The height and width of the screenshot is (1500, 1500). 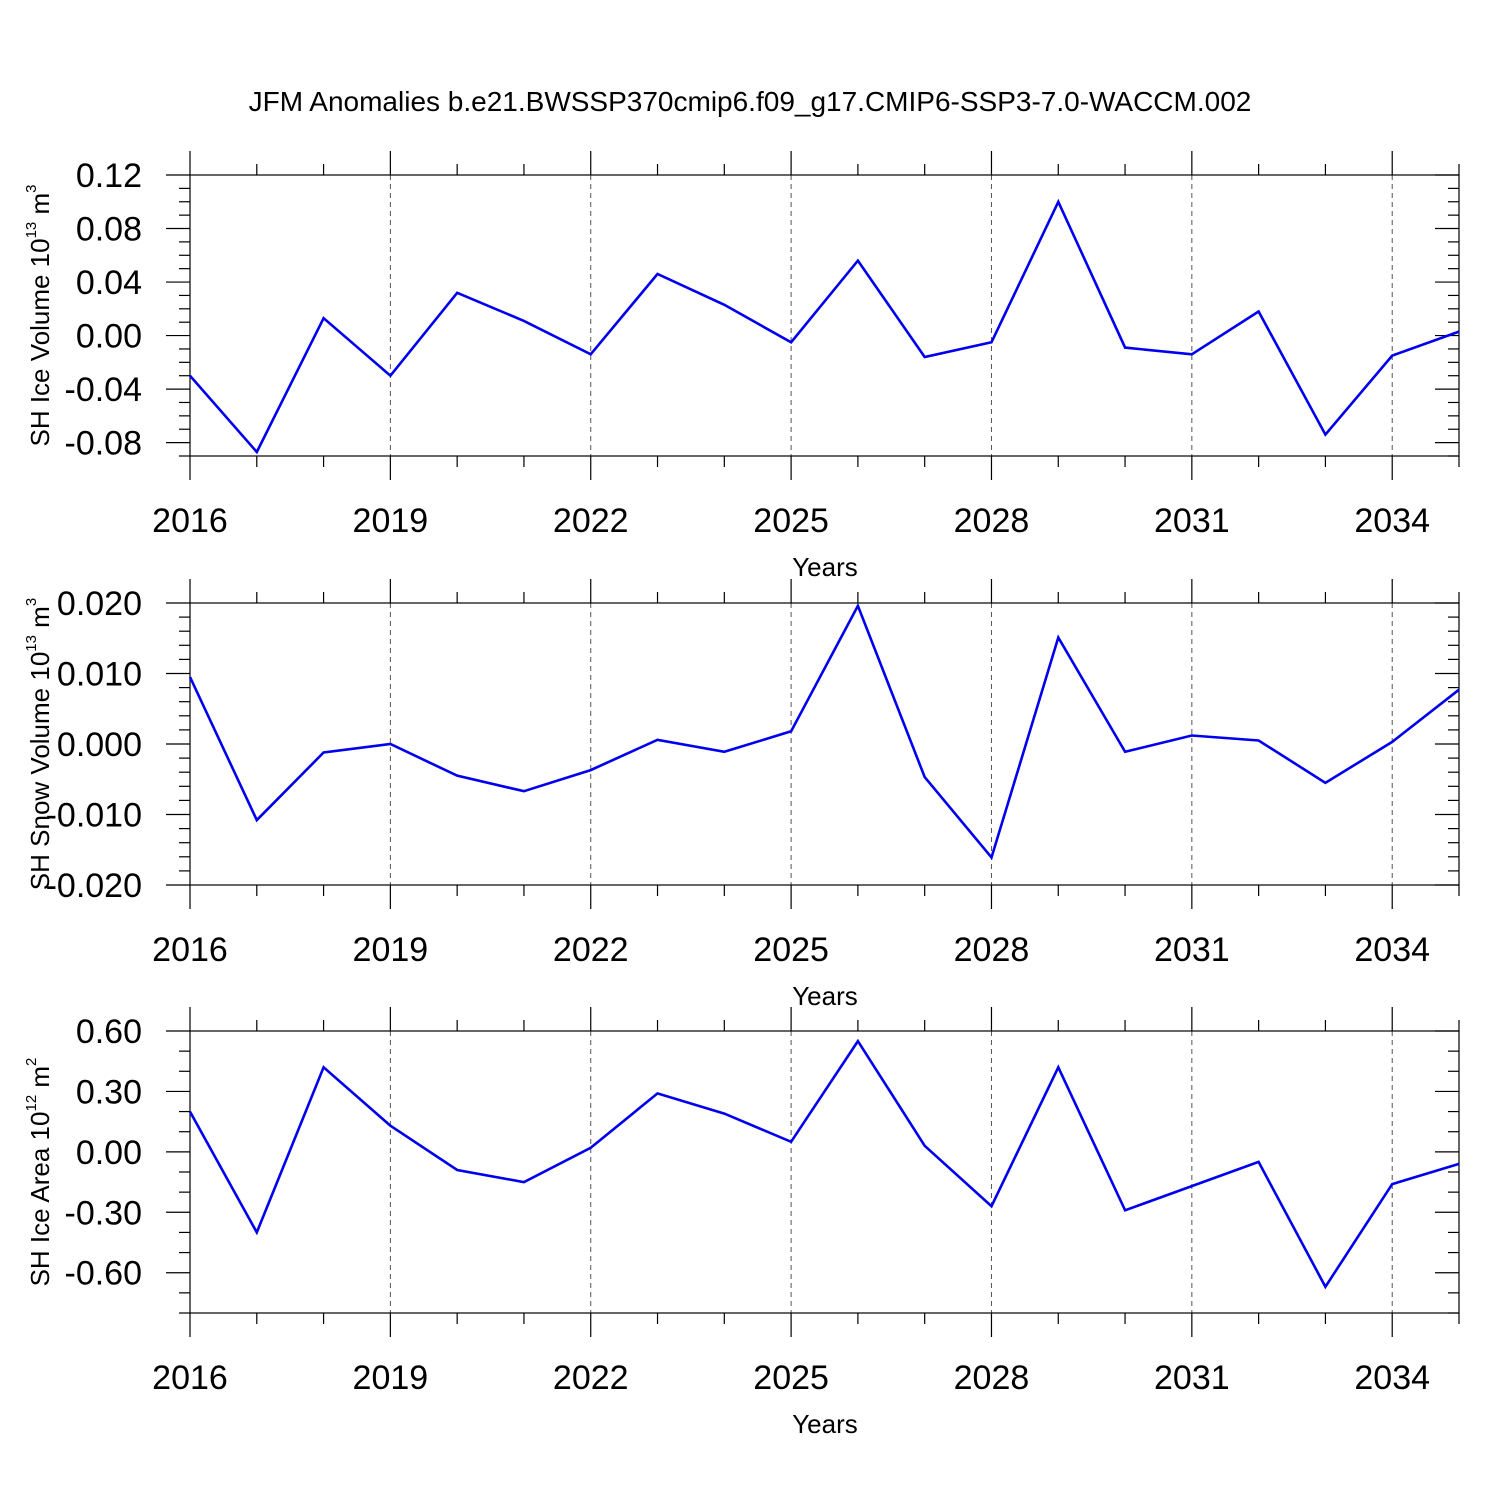 What do you see at coordinates (109, 230) in the screenshot?
I see `y-tick-label: 0.08` at bounding box center [109, 230].